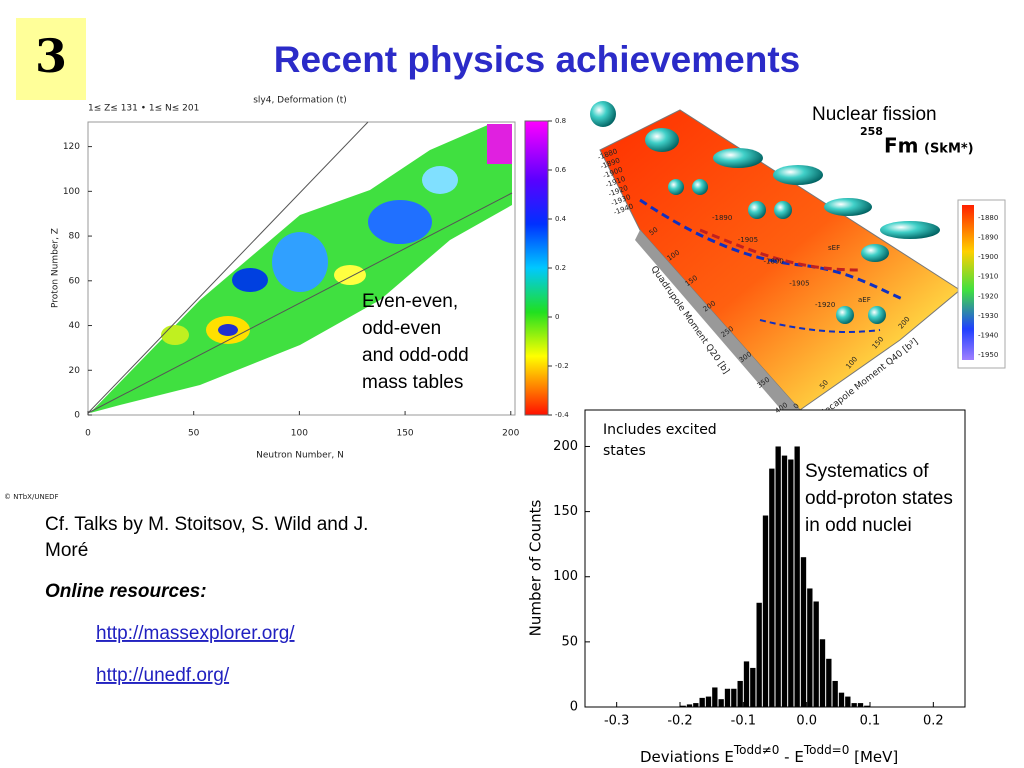  Describe the element at coordinates (988, 335) in the screenshot. I see `colorbar-ticks: -1940` at that location.